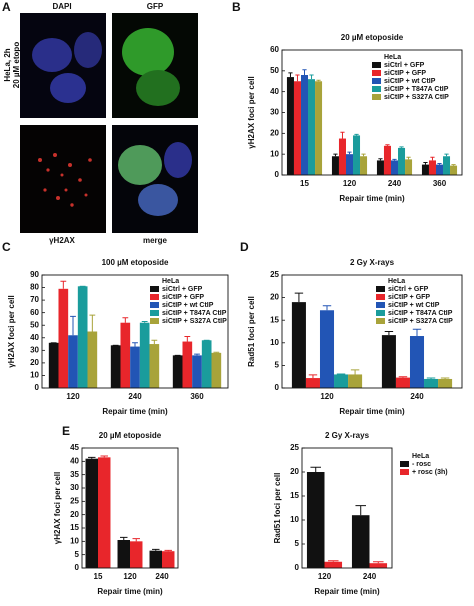 This screenshot has width=474, height=606. I want to click on y-tick-label: 50, so click(34, 324).